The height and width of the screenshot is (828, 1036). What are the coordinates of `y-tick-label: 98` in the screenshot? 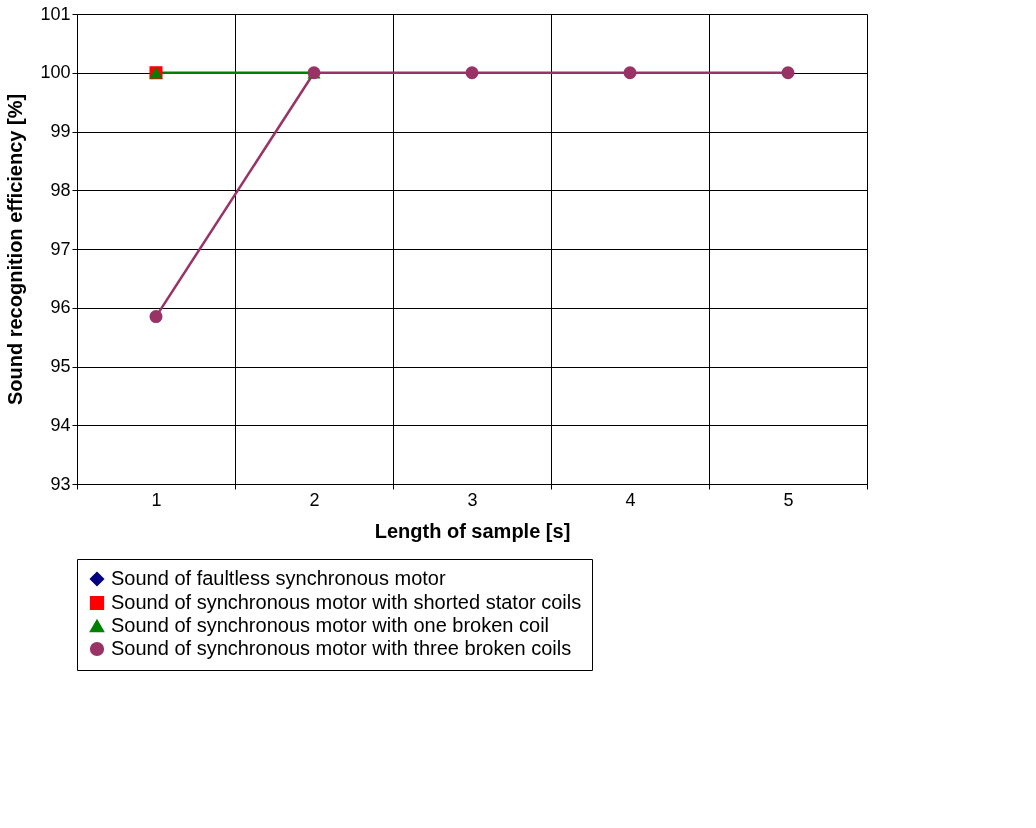 It's located at (60, 189).